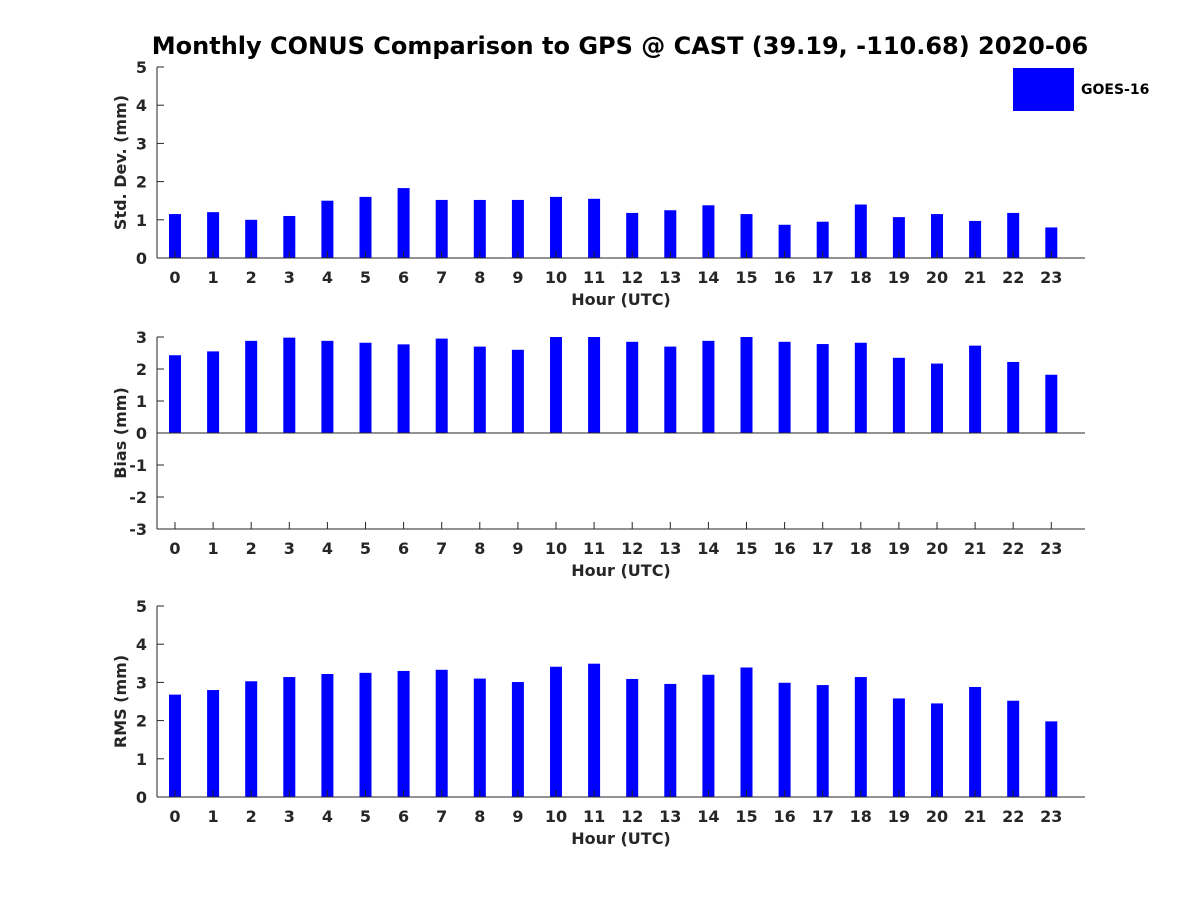 This screenshot has height=900, width=1200. Describe the element at coordinates (746, 816) in the screenshot. I see `x-tick-label: 15` at that location.